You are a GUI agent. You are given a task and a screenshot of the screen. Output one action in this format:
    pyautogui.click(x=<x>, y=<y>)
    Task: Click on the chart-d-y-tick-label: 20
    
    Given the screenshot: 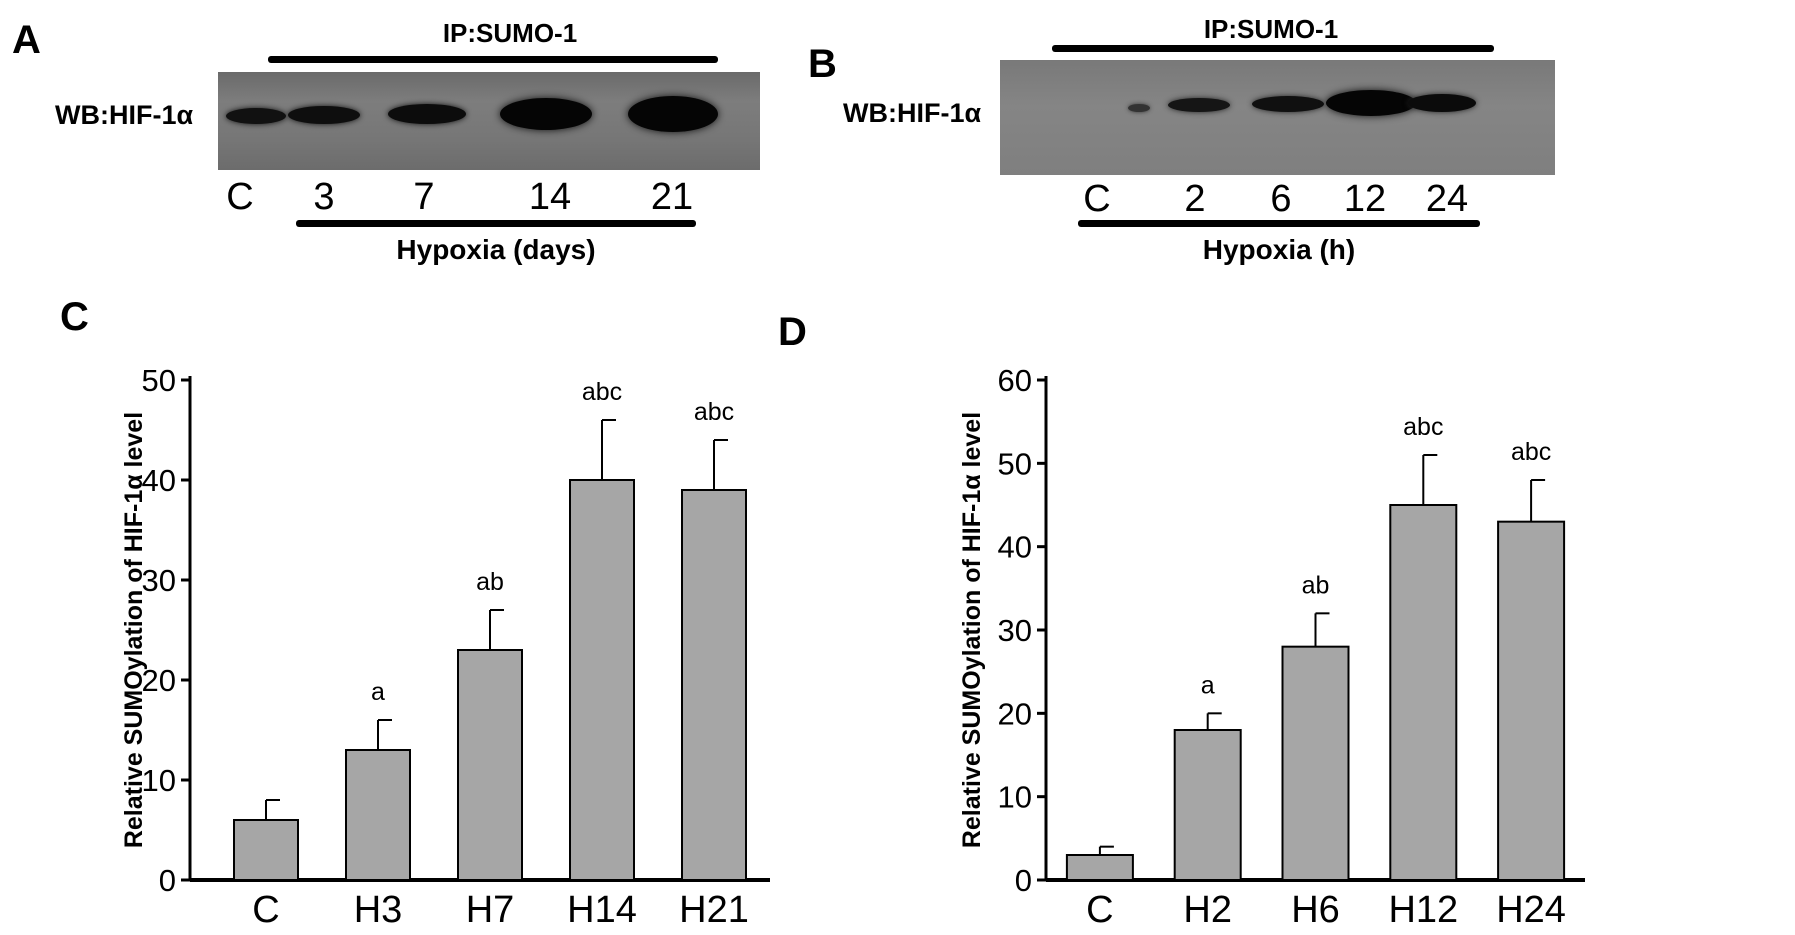 What is the action you would take?
    pyautogui.click(x=1015, y=713)
    